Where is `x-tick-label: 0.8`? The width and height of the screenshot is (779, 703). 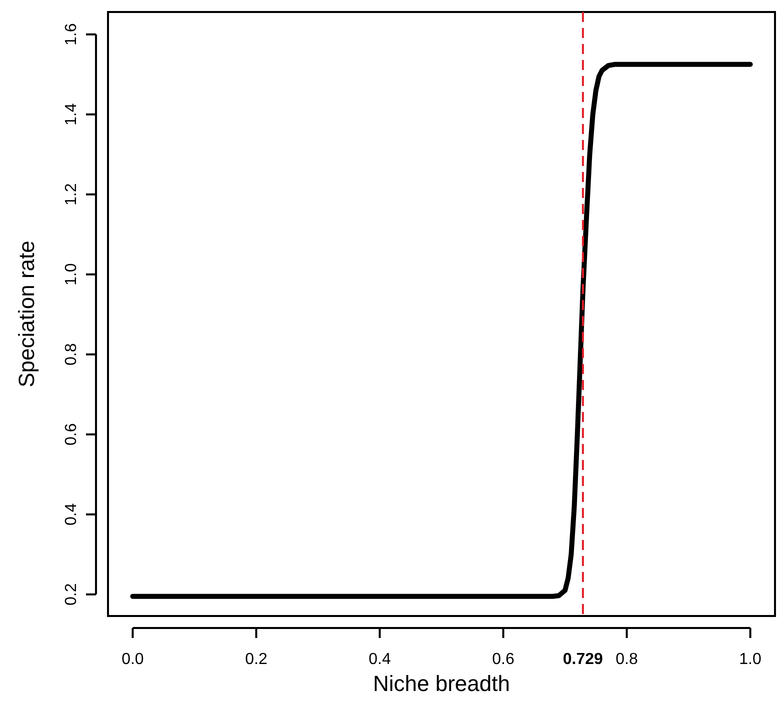 x-tick-label: 0.8 is located at coordinates (627, 659).